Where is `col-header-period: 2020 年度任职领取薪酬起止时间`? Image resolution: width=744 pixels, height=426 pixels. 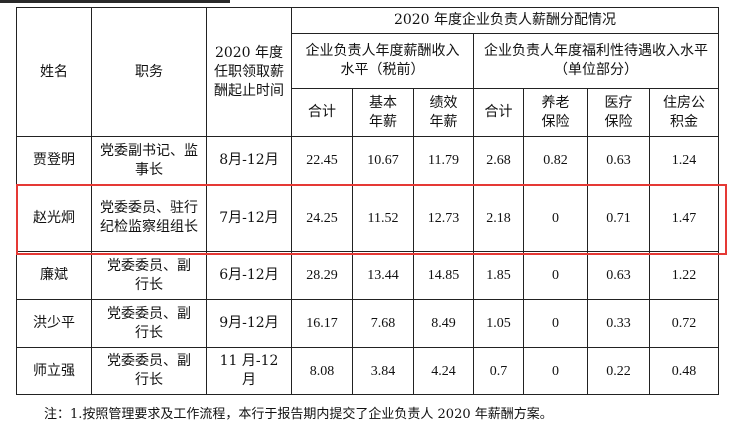
col-header-period: 2020 年度任职领取薪酬起止时间 is located at coordinates (249, 72).